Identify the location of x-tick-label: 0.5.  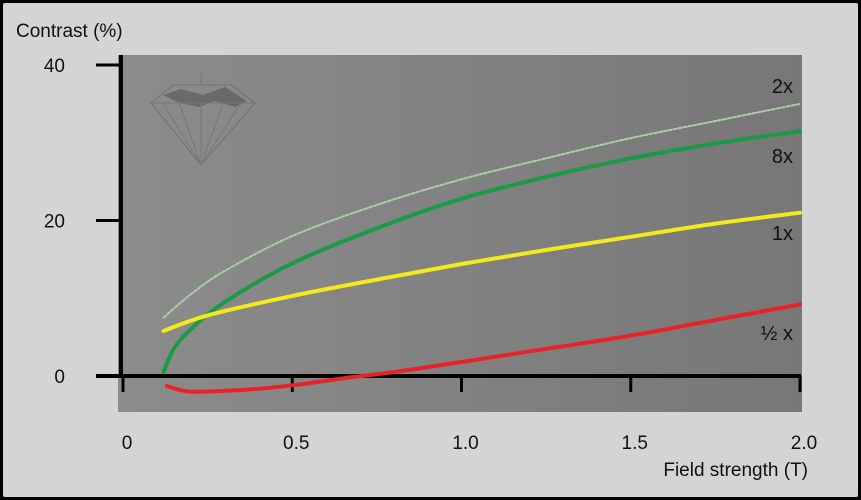
(296, 443).